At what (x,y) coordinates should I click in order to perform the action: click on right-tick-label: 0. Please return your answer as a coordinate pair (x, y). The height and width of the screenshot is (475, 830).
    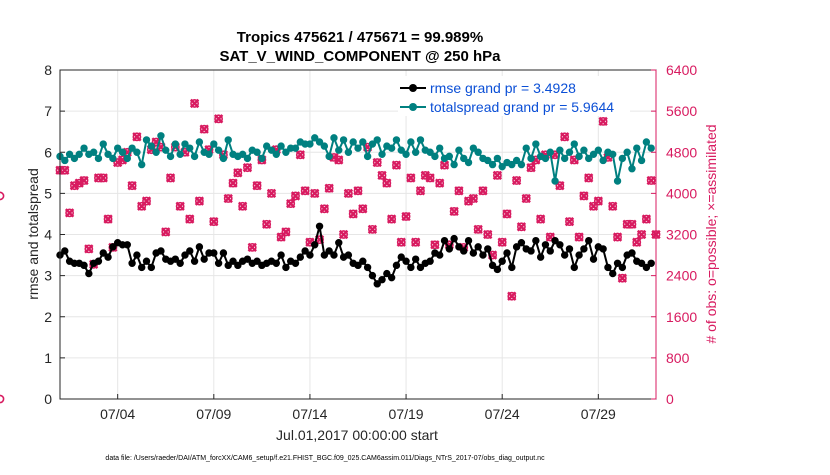
    Looking at the image, I should click on (670, 399).